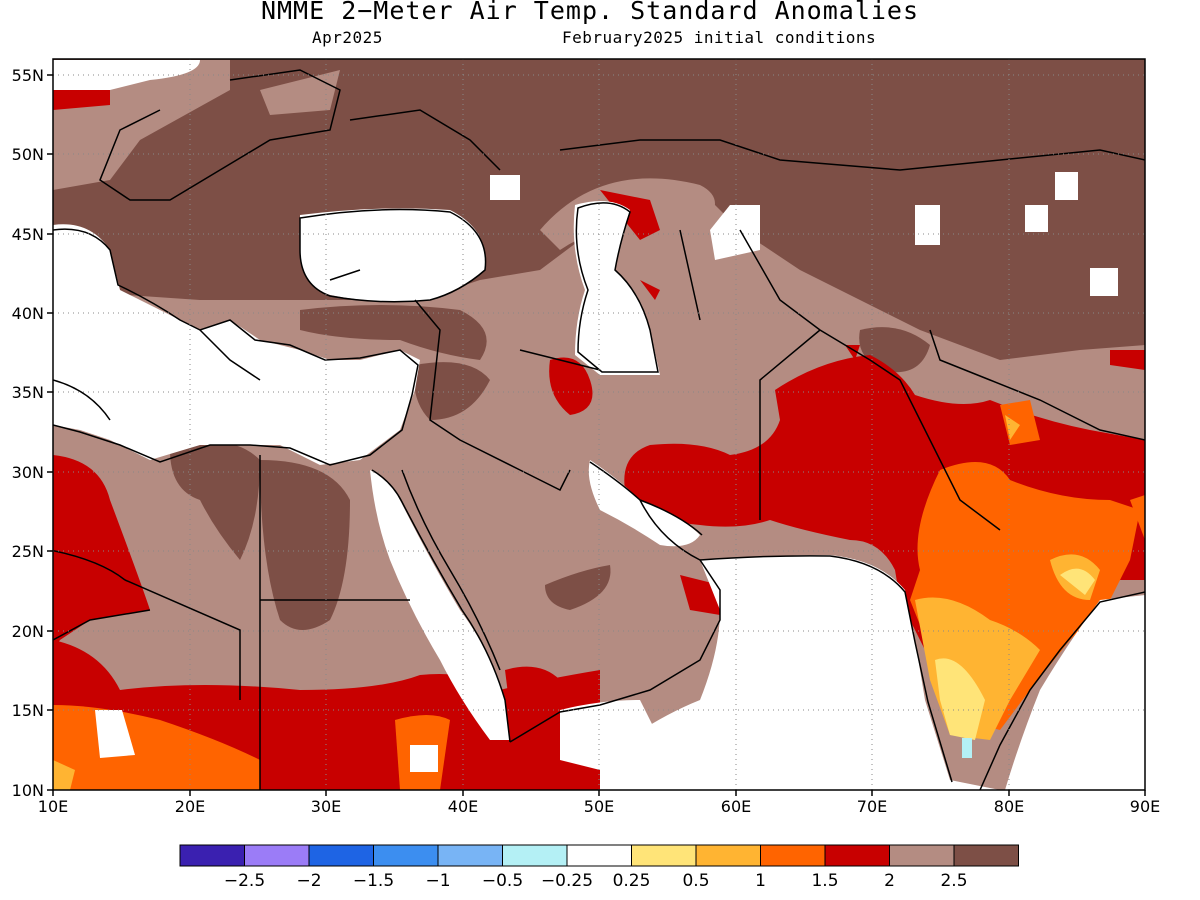 The image size is (1200, 900). Describe the element at coordinates (1104, 282) in the screenshot. I see `anomaly-white-patch-xinjiang` at that location.